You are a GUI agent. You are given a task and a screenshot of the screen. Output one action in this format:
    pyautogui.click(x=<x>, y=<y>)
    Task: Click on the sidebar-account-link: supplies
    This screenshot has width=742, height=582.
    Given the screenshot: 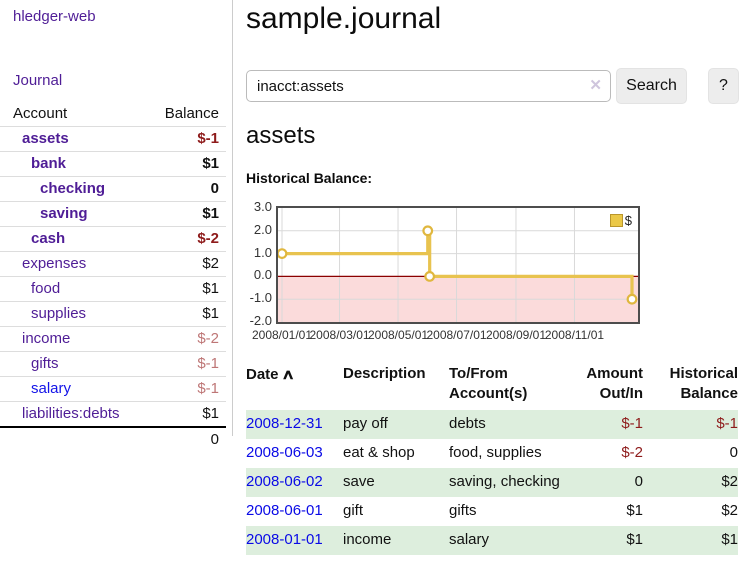 What is the action you would take?
    pyautogui.click(x=59, y=313)
    